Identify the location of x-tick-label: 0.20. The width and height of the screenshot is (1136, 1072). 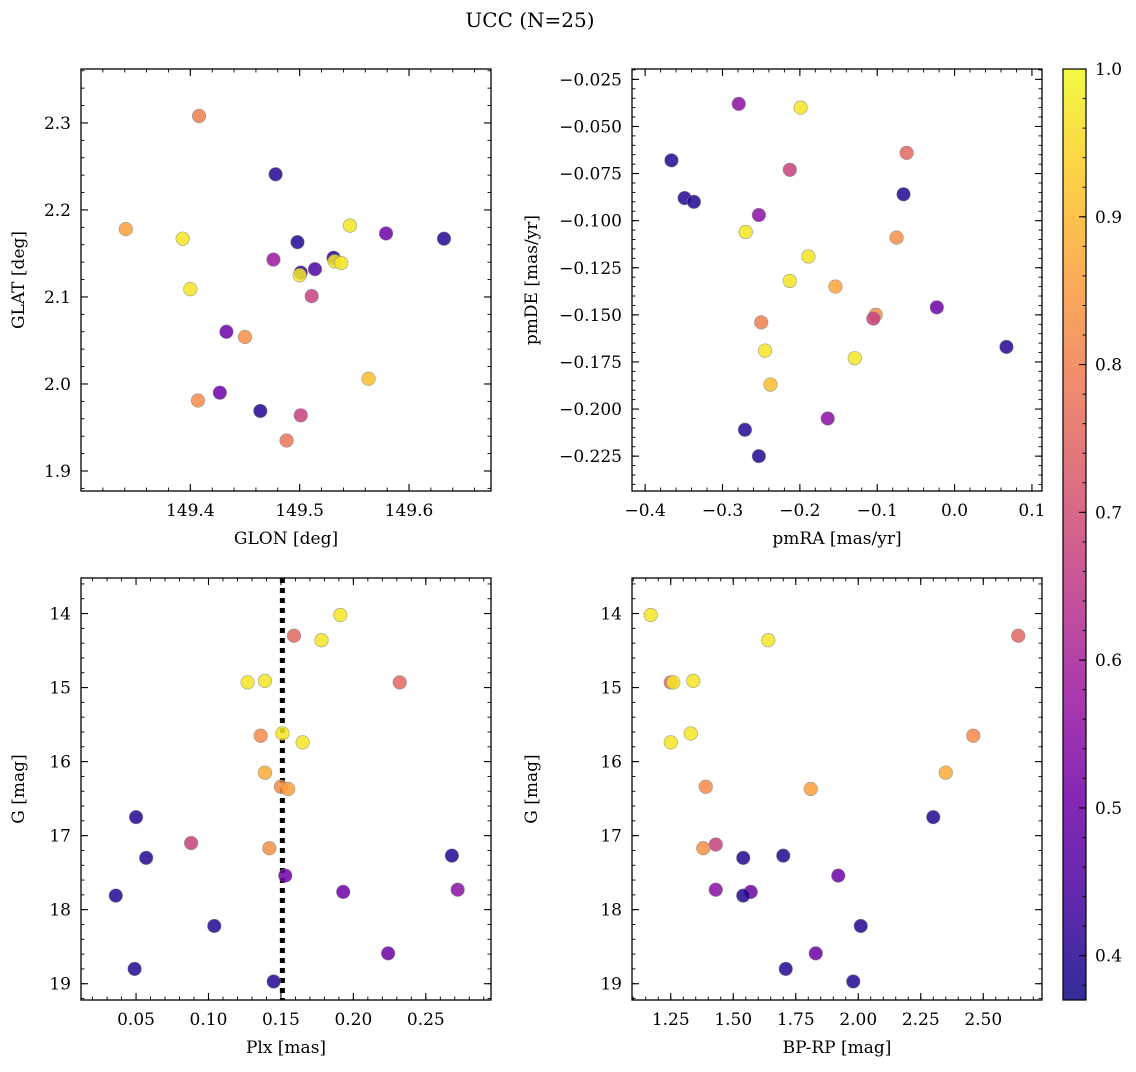
(353, 1020).